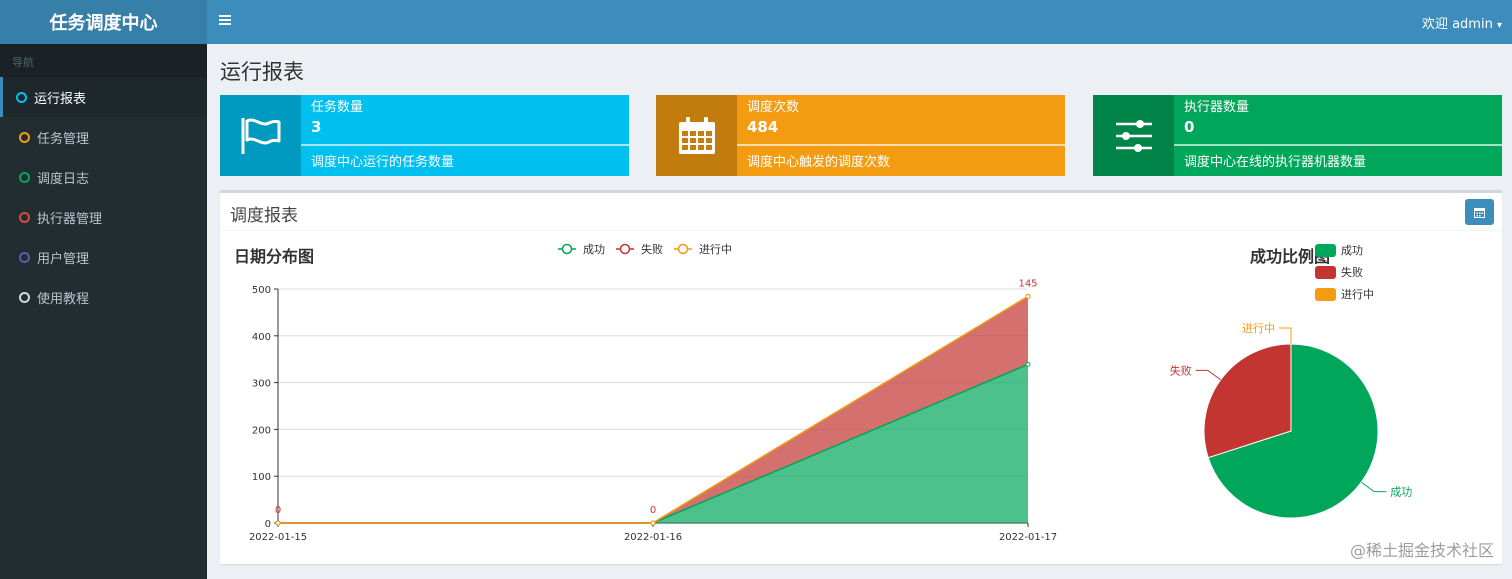 Image resolution: width=1512 pixels, height=579 pixels. What do you see at coordinates (1421, 550) in the screenshot?
I see `watermark: @稀土掘金技术社区` at bounding box center [1421, 550].